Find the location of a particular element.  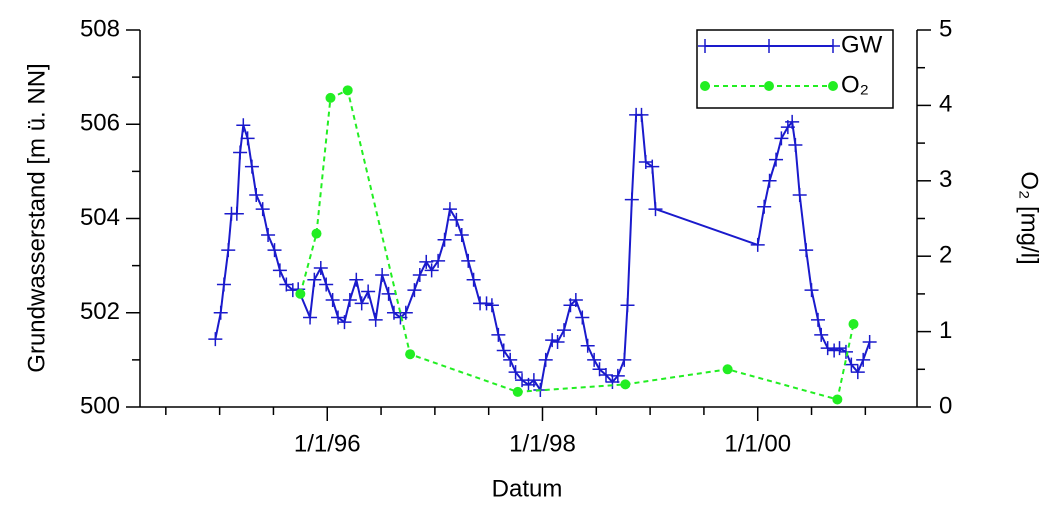

y-axis-label: Grundwasserstand [m ü. NN] is located at coordinates (36, 217).